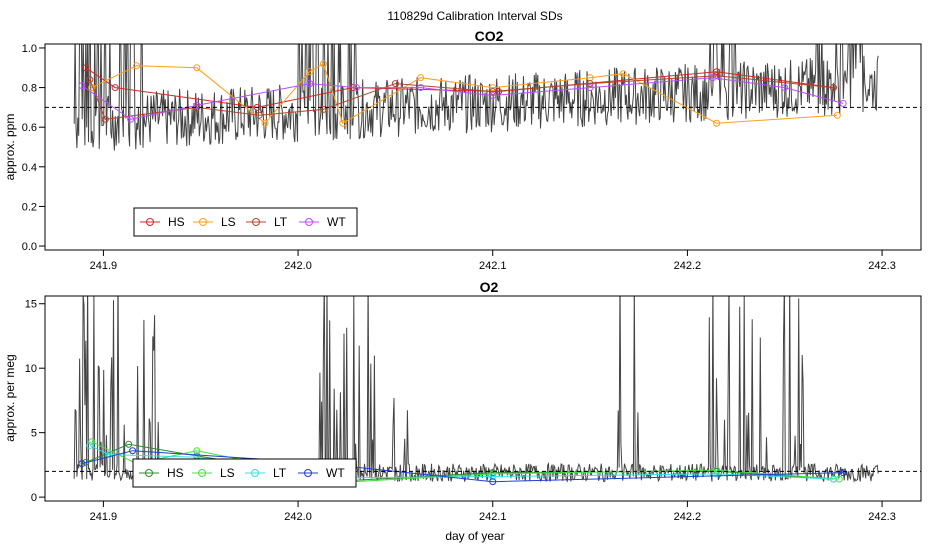 Image resolution: width=950 pixels, height=550 pixels. Describe the element at coordinates (336, 222) in the screenshot. I see `co2-legend-label-wt: WT` at that location.